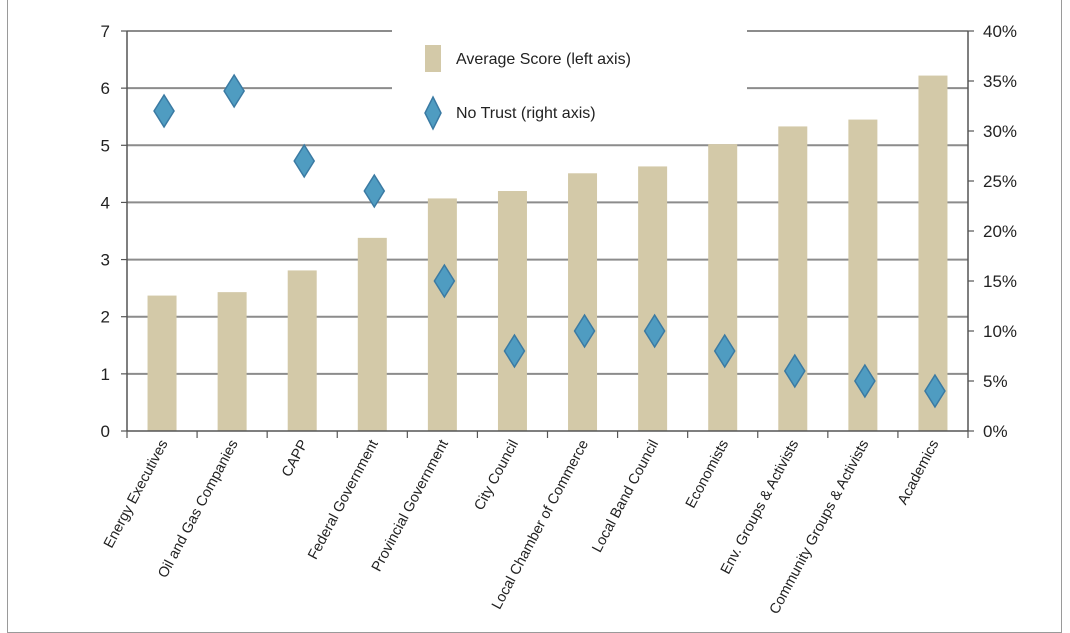 This screenshot has height=633, width=1070. Describe the element at coordinates (105, 31) in the screenshot. I see `left-tick-label: 7` at that location.